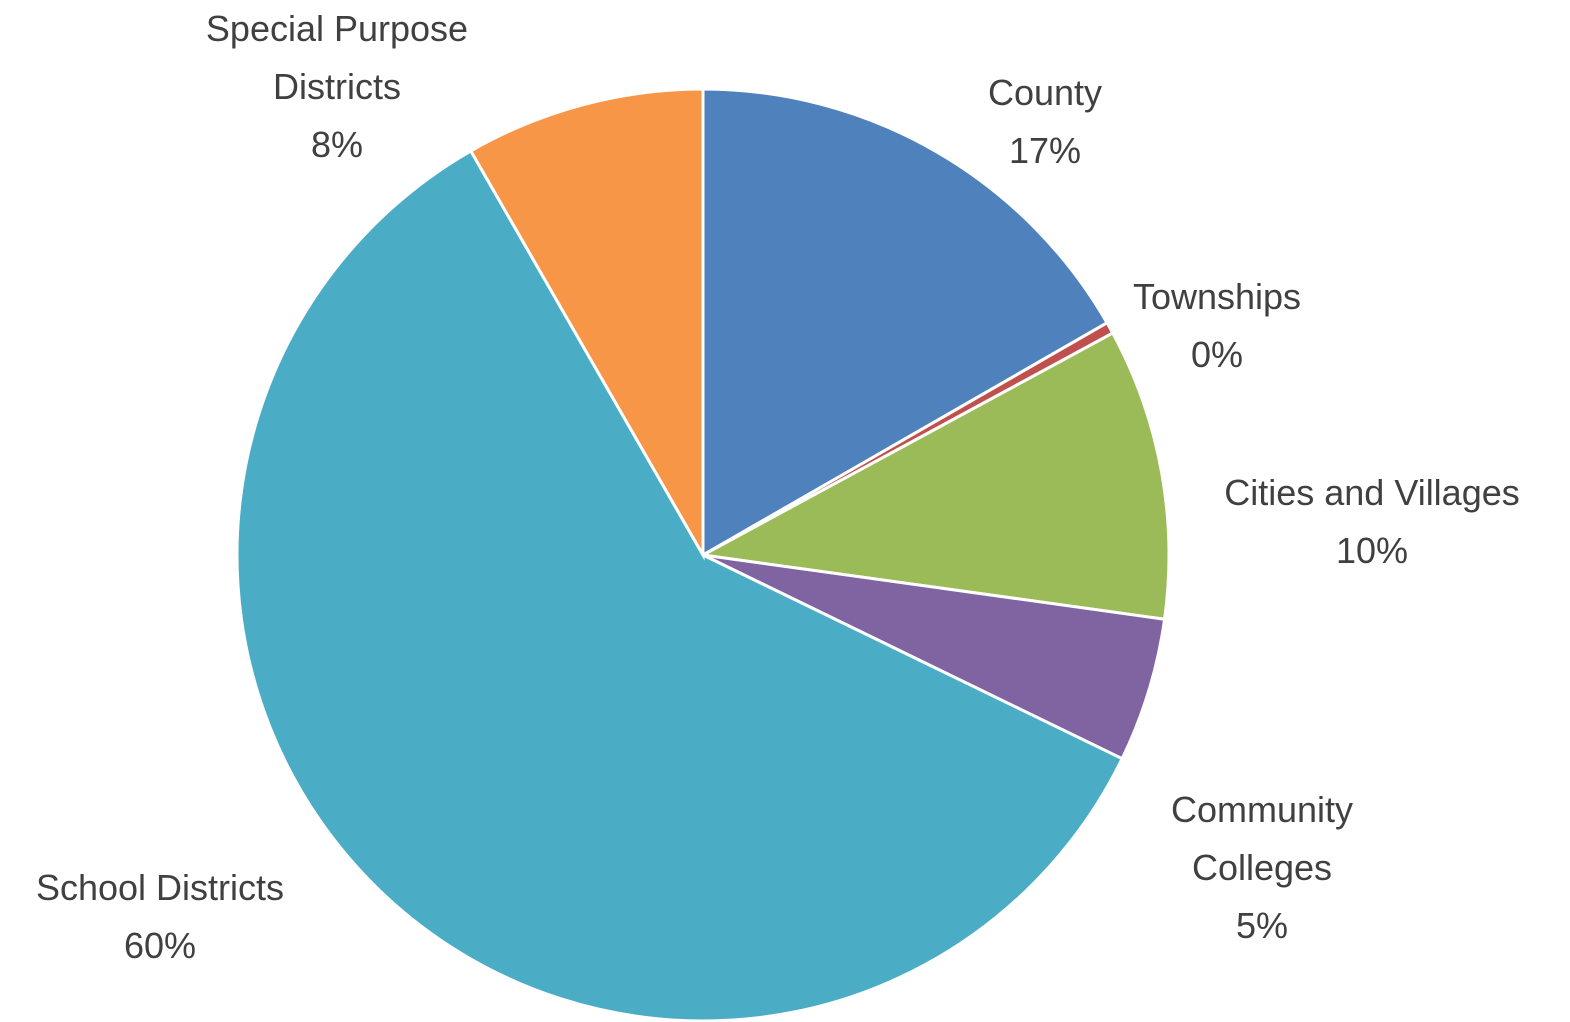 This screenshot has width=1570, height=1022. Describe the element at coordinates (1262, 838) in the screenshot. I see `category-label: Community Colleges` at that location.